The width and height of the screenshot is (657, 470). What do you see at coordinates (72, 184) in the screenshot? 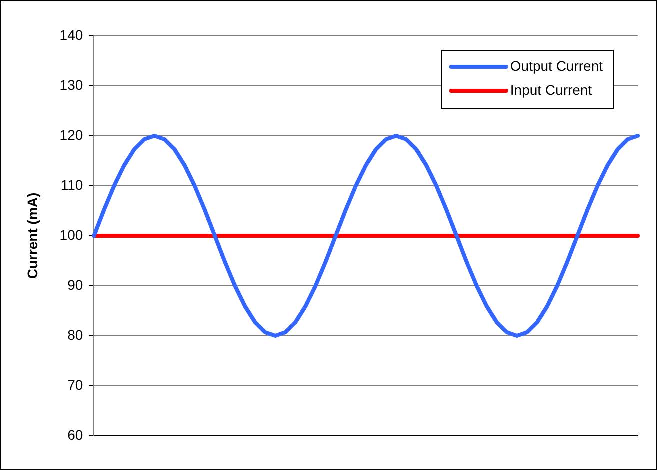
I see `y-tick-label: 110` at bounding box center [72, 184].